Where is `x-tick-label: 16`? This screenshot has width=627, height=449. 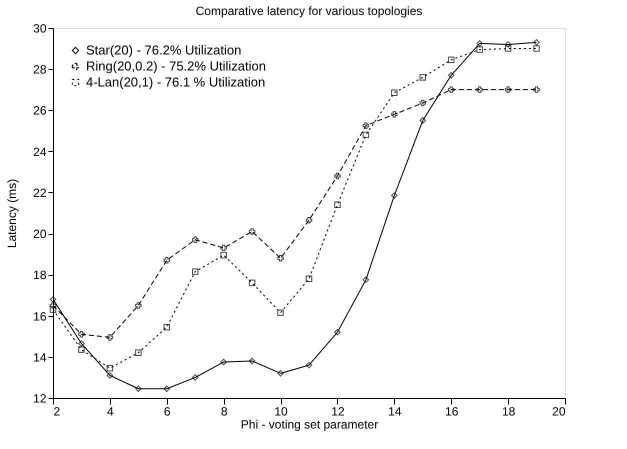 x-tick-label: 16 is located at coordinates (452, 411).